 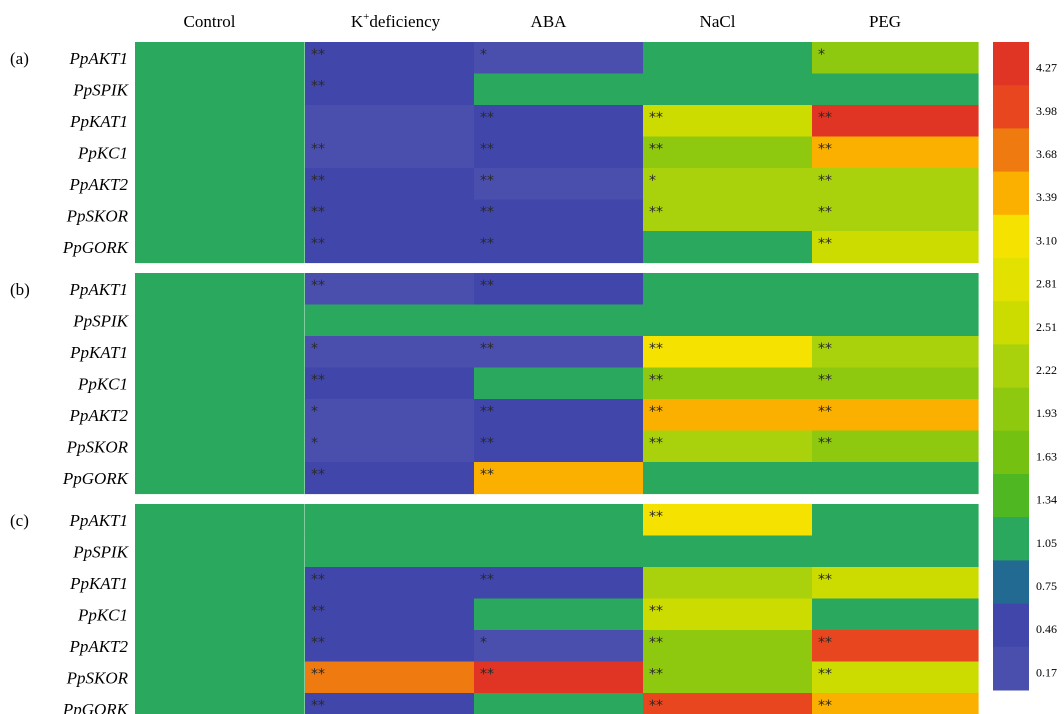 What do you see at coordinates (1046, 413) in the screenshot?
I see `colorbar-tick-label: 1.93` at bounding box center [1046, 413].